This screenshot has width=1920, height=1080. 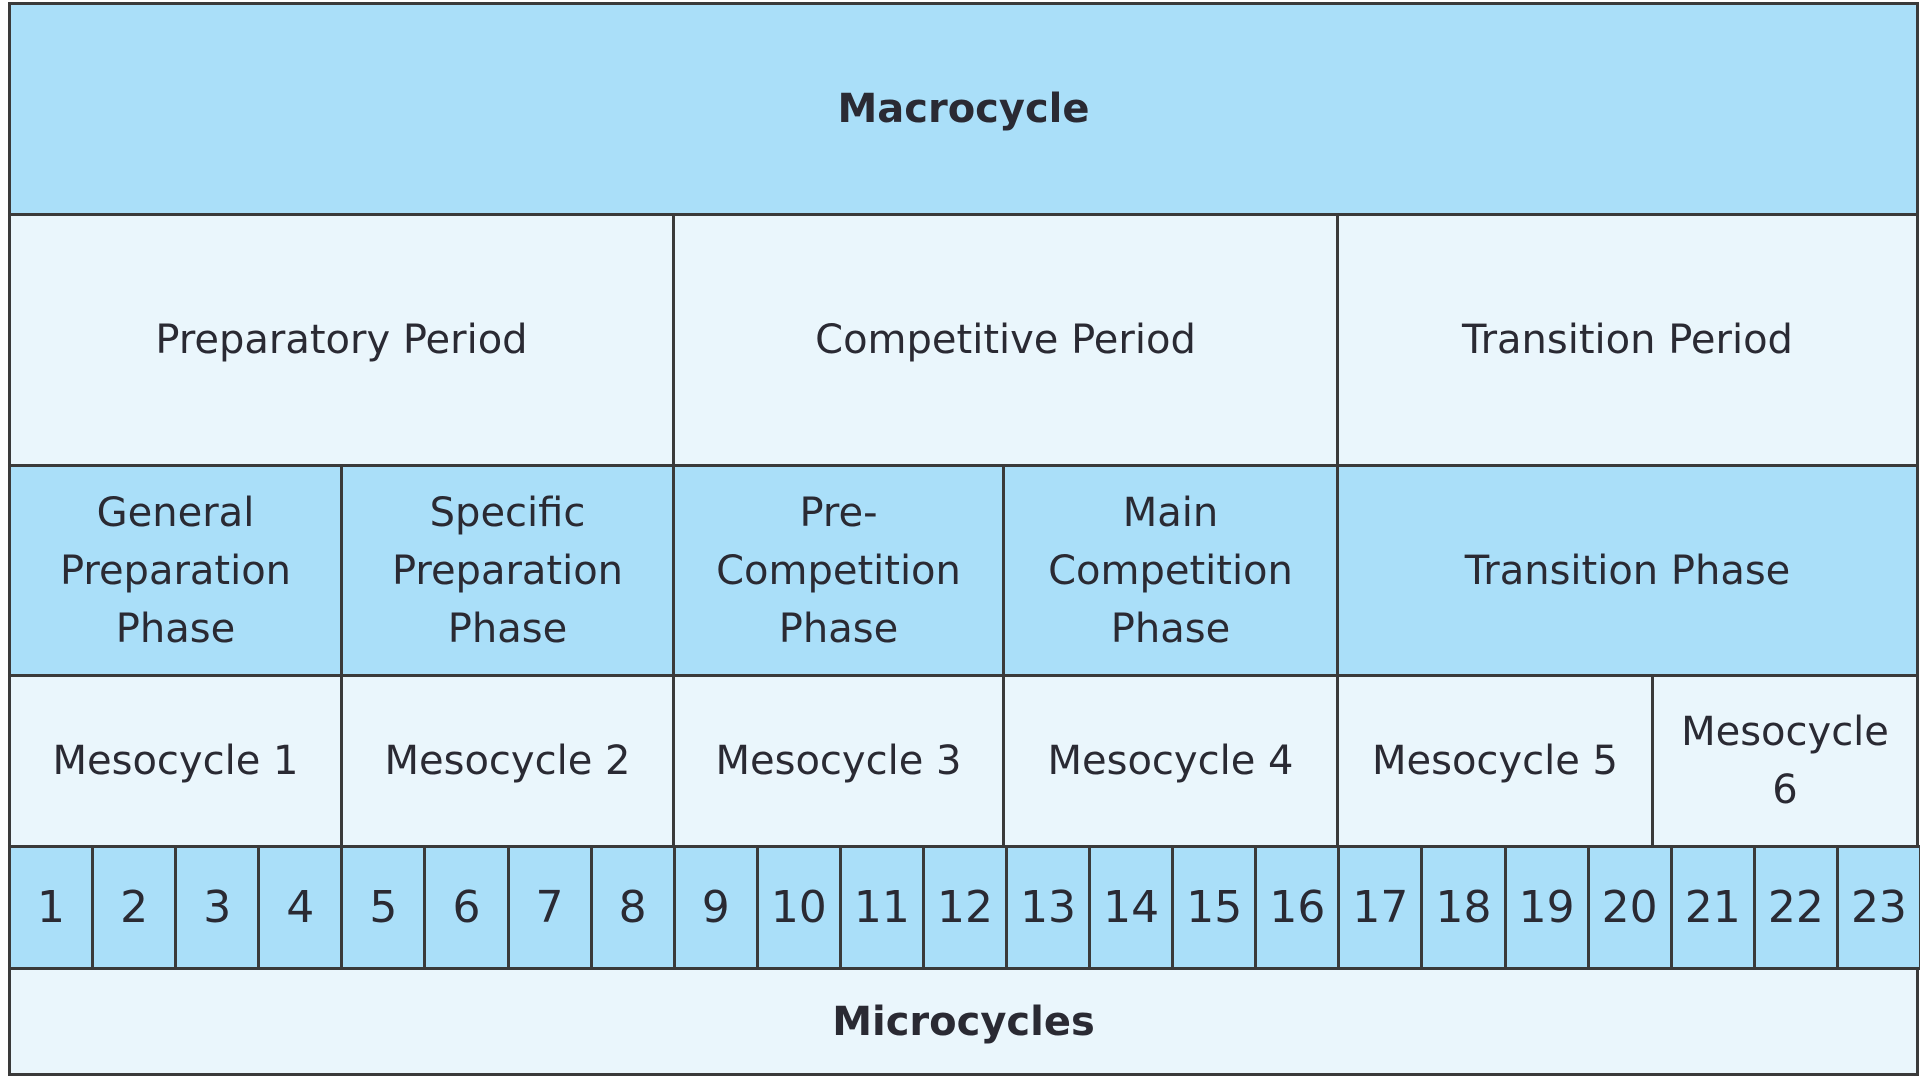 What do you see at coordinates (1712, 907) in the screenshot?
I see `microcycle-21: 21` at bounding box center [1712, 907].